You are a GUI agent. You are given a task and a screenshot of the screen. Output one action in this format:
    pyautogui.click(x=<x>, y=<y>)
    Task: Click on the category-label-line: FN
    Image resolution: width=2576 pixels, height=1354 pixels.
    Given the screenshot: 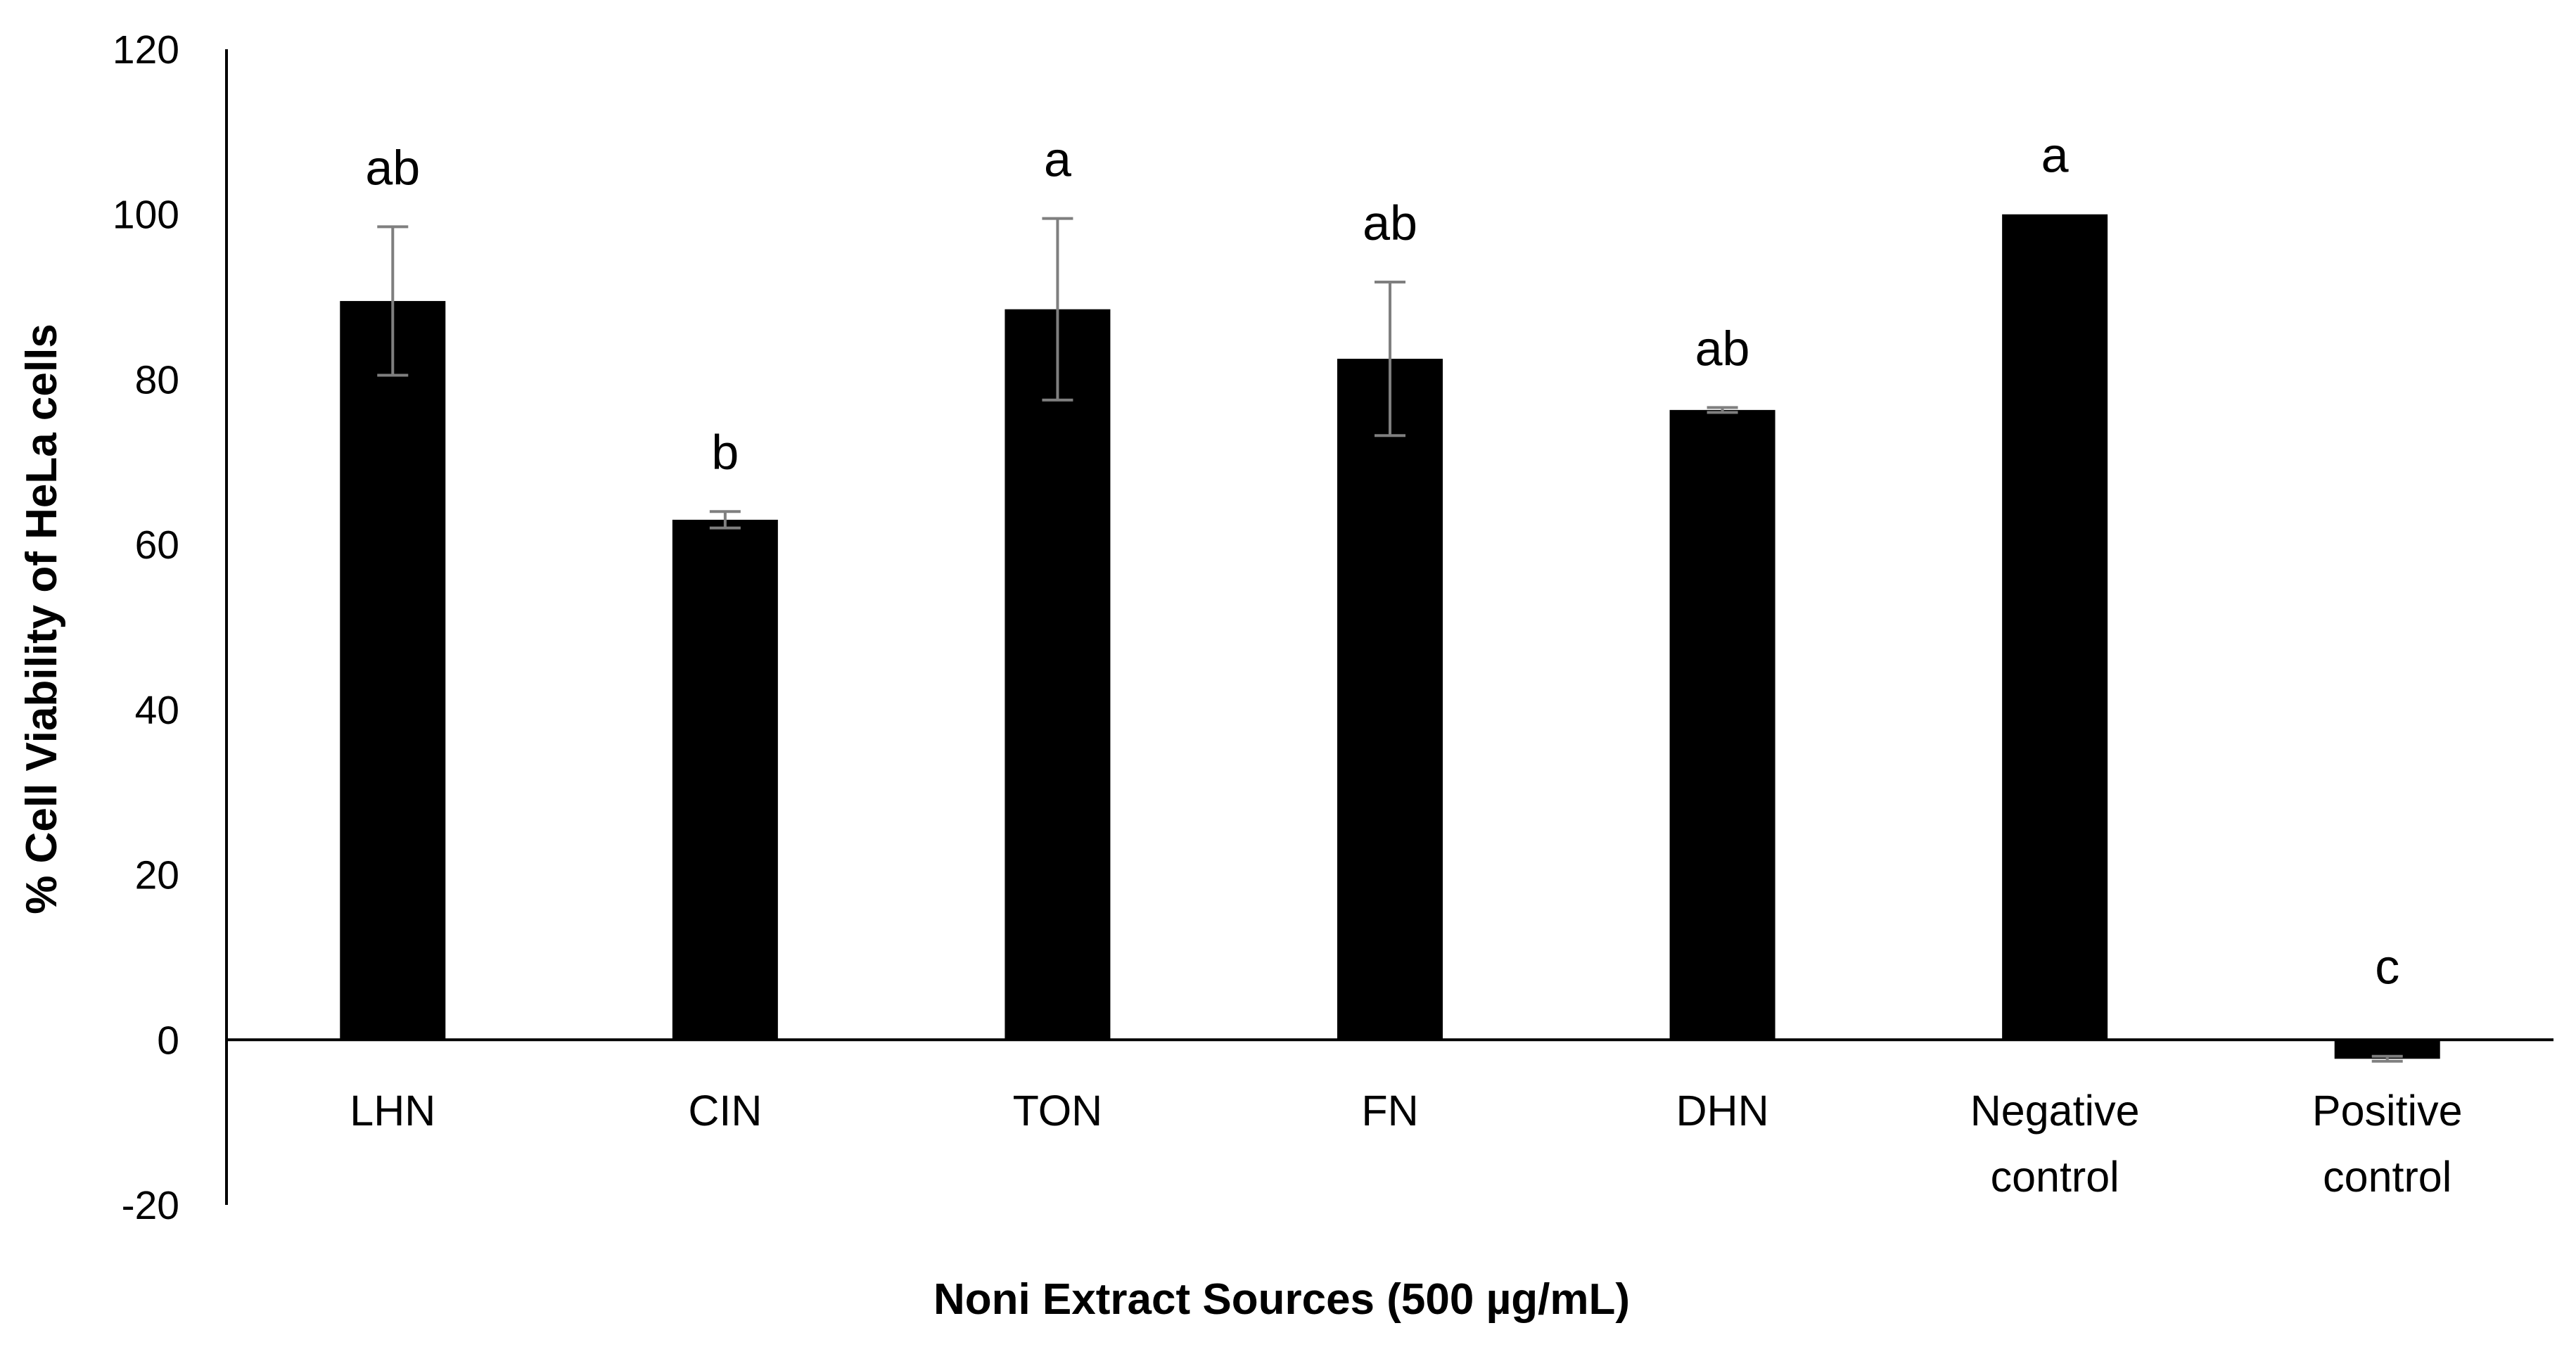 What is the action you would take?
    pyautogui.click(x=1389, y=1111)
    